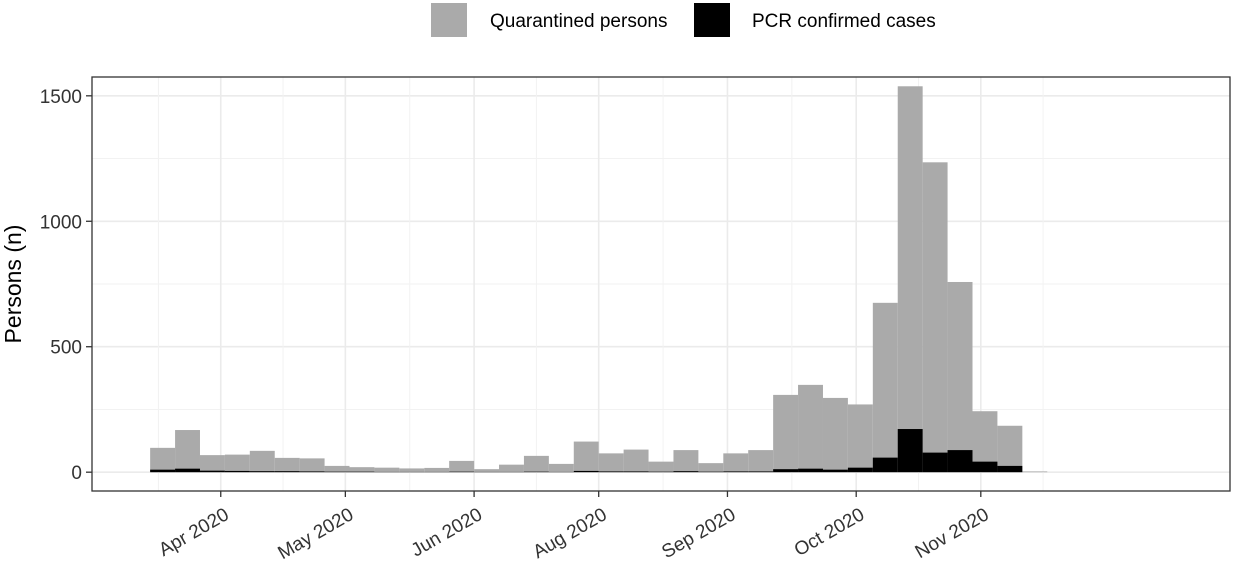 The height and width of the screenshot is (568, 1247). Describe the element at coordinates (829, 532) in the screenshot. I see `x-tick-label: Oct 2020` at that location.